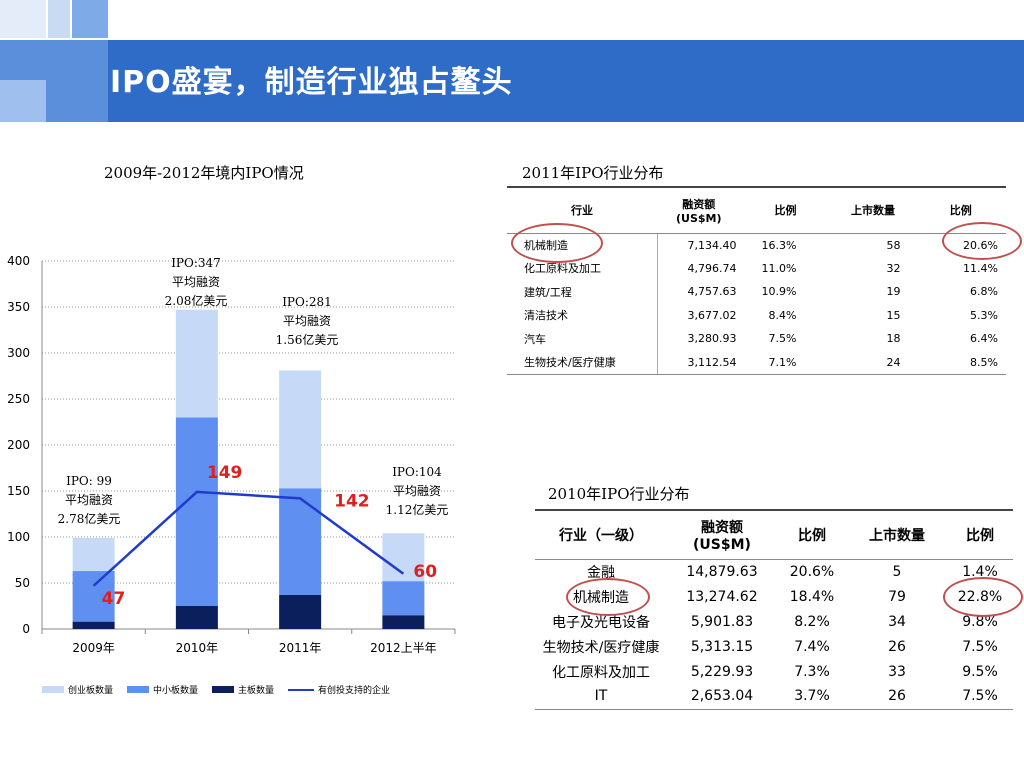  What do you see at coordinates (307, 339) in the screenshot?
I see `bar-annotation: 1.56亿美元` at bounding box center [307, 339].